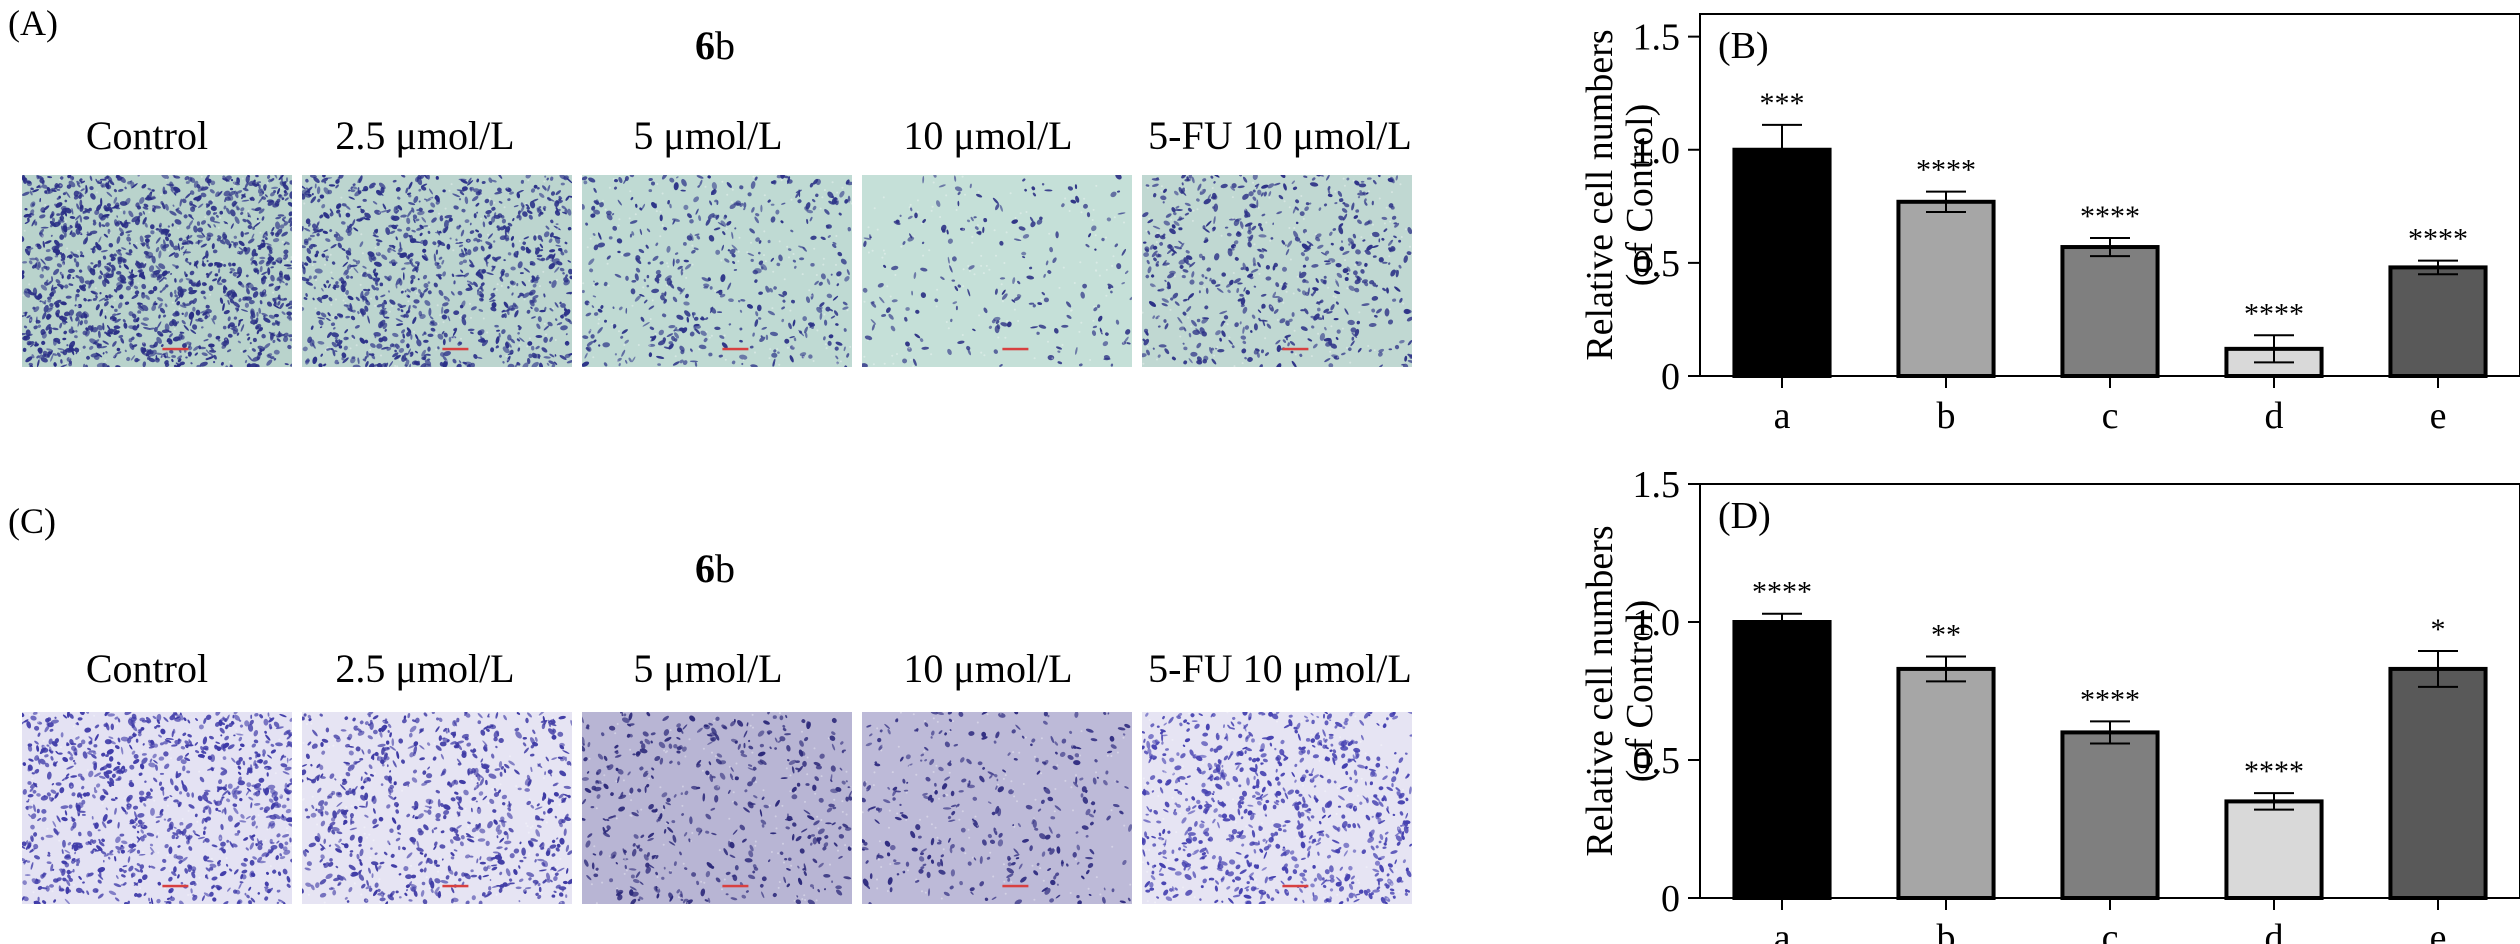 The width and height of the screenshot is (2520, 944). What do you see at coordinates (425, 135) in the screenshot?
I see `label-a-2-5: 2.5 μmol/L` at bounding box center [425, 135].